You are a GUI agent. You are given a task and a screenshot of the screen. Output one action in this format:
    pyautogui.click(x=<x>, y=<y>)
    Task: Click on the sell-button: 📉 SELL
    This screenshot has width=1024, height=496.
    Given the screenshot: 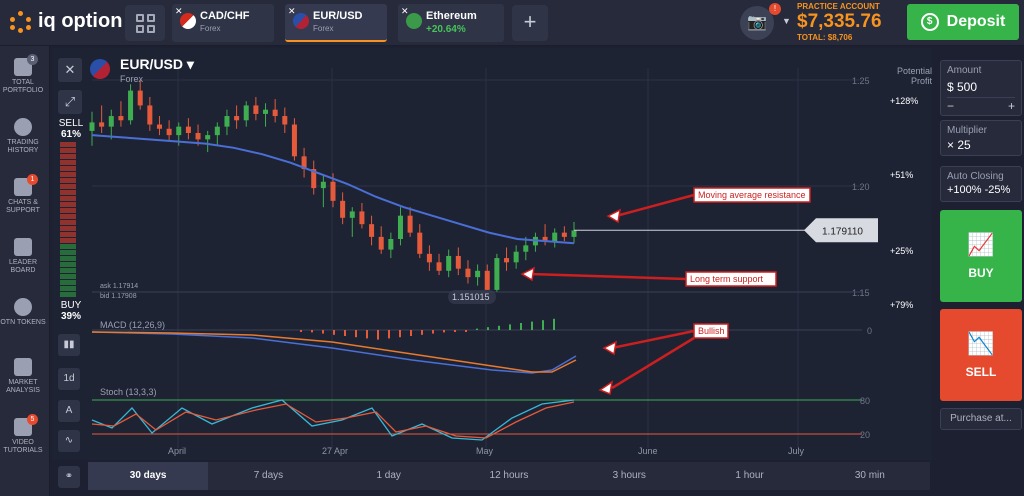 What is the action you would take?
    pyautogui.click(x=981, y=355)
    